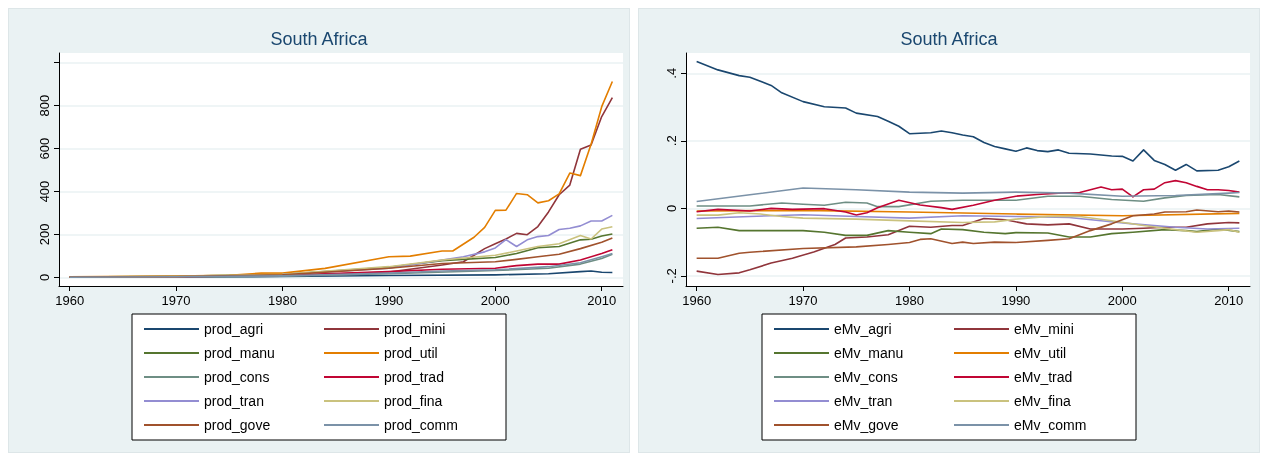  I want to click on legend-label: eMv_fina, so click(1043, 401).